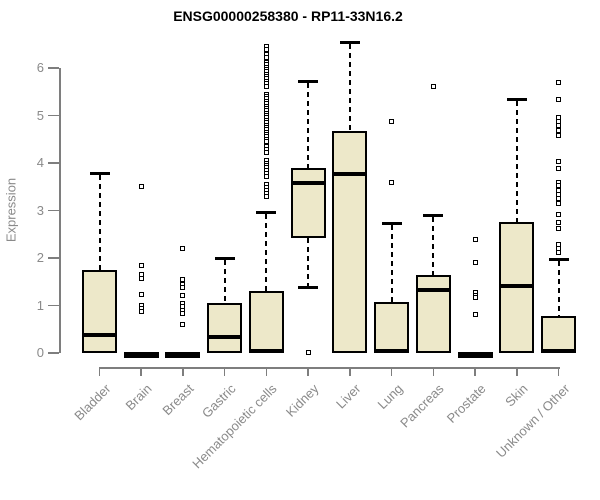 Image resolution: width=600 pixels, height=500 pixels. What do you see at coordinates (40, 67) in the screenshot?
I see `y-tick-label: 6` at bounding box center [40, 67].